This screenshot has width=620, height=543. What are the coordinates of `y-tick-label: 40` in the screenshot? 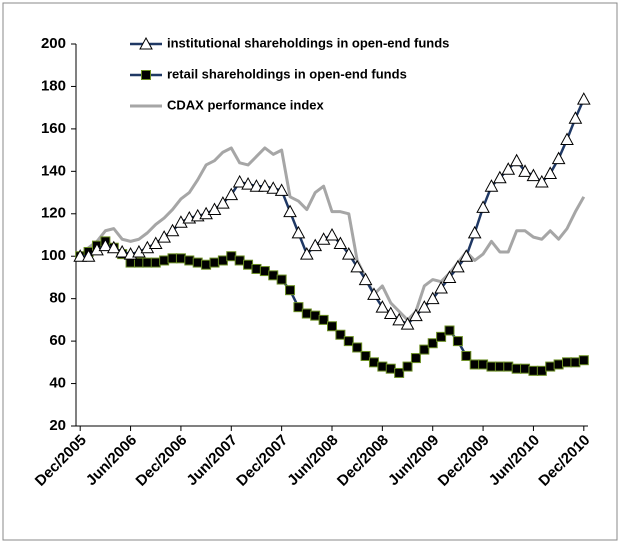 It's located at (57, 383).